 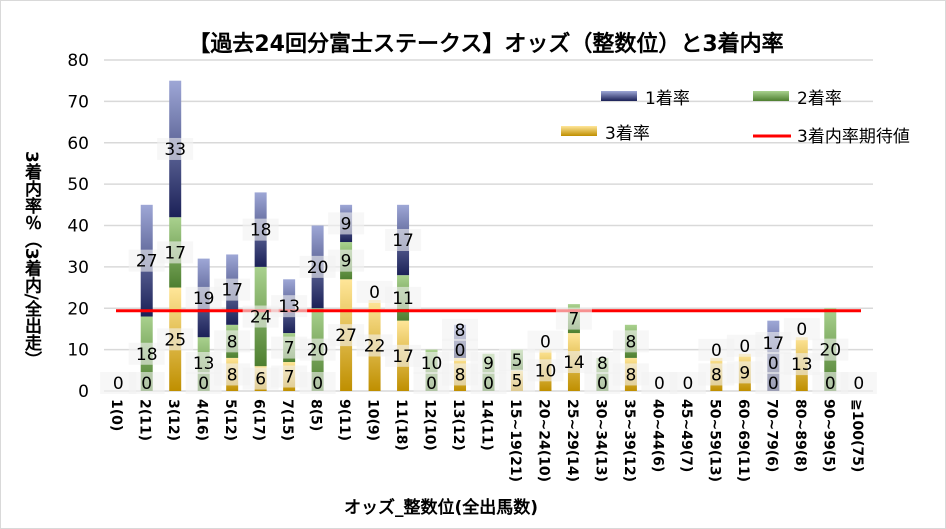 What do you see at coordinates (344, 420) in the screenshot?
I see `x-tick-label: 9(11)` at bounding box center [344, 420].